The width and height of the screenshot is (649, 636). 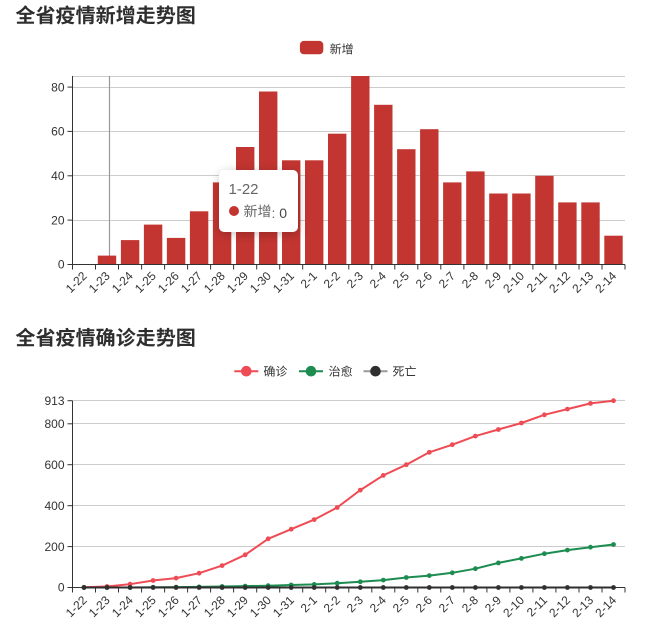 What do you see at coordinates (58, 87) in the screenshot?
I see `svg-text: 80` at bounding box center [58, 87].